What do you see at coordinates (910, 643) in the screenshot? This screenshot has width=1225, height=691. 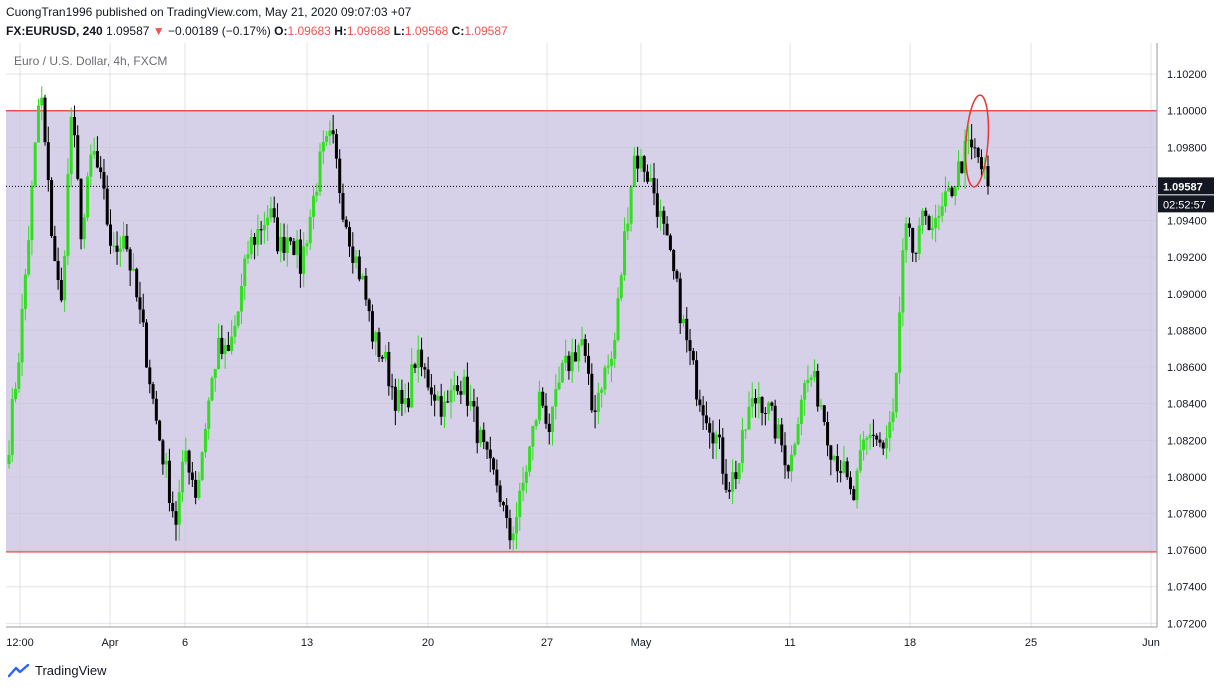 I see `x-tick-label: 18` at bounding box center [910, 643].